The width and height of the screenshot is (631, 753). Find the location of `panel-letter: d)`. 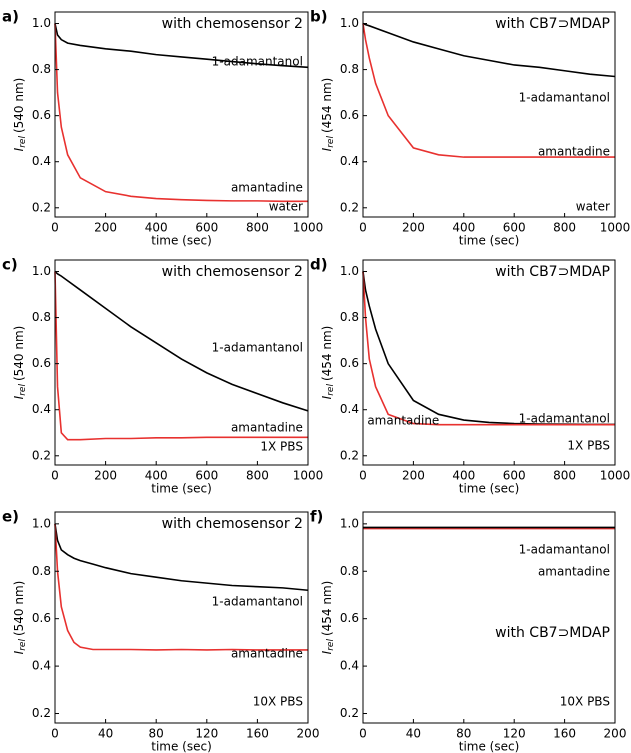

panel-letter: d) is located at coordinates (319, 265).